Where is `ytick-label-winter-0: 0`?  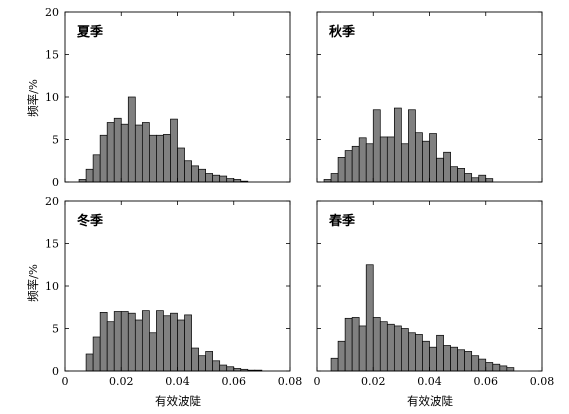 ytick-label-winter-0: 0 is located at coordinates (55, 371).